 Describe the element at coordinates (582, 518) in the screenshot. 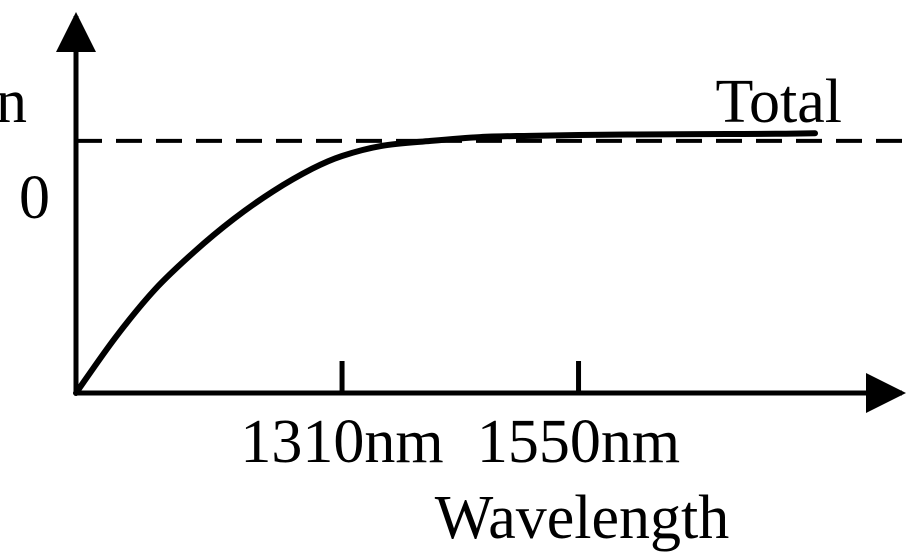

I see `x-axis-label: Wavelength` at that location.